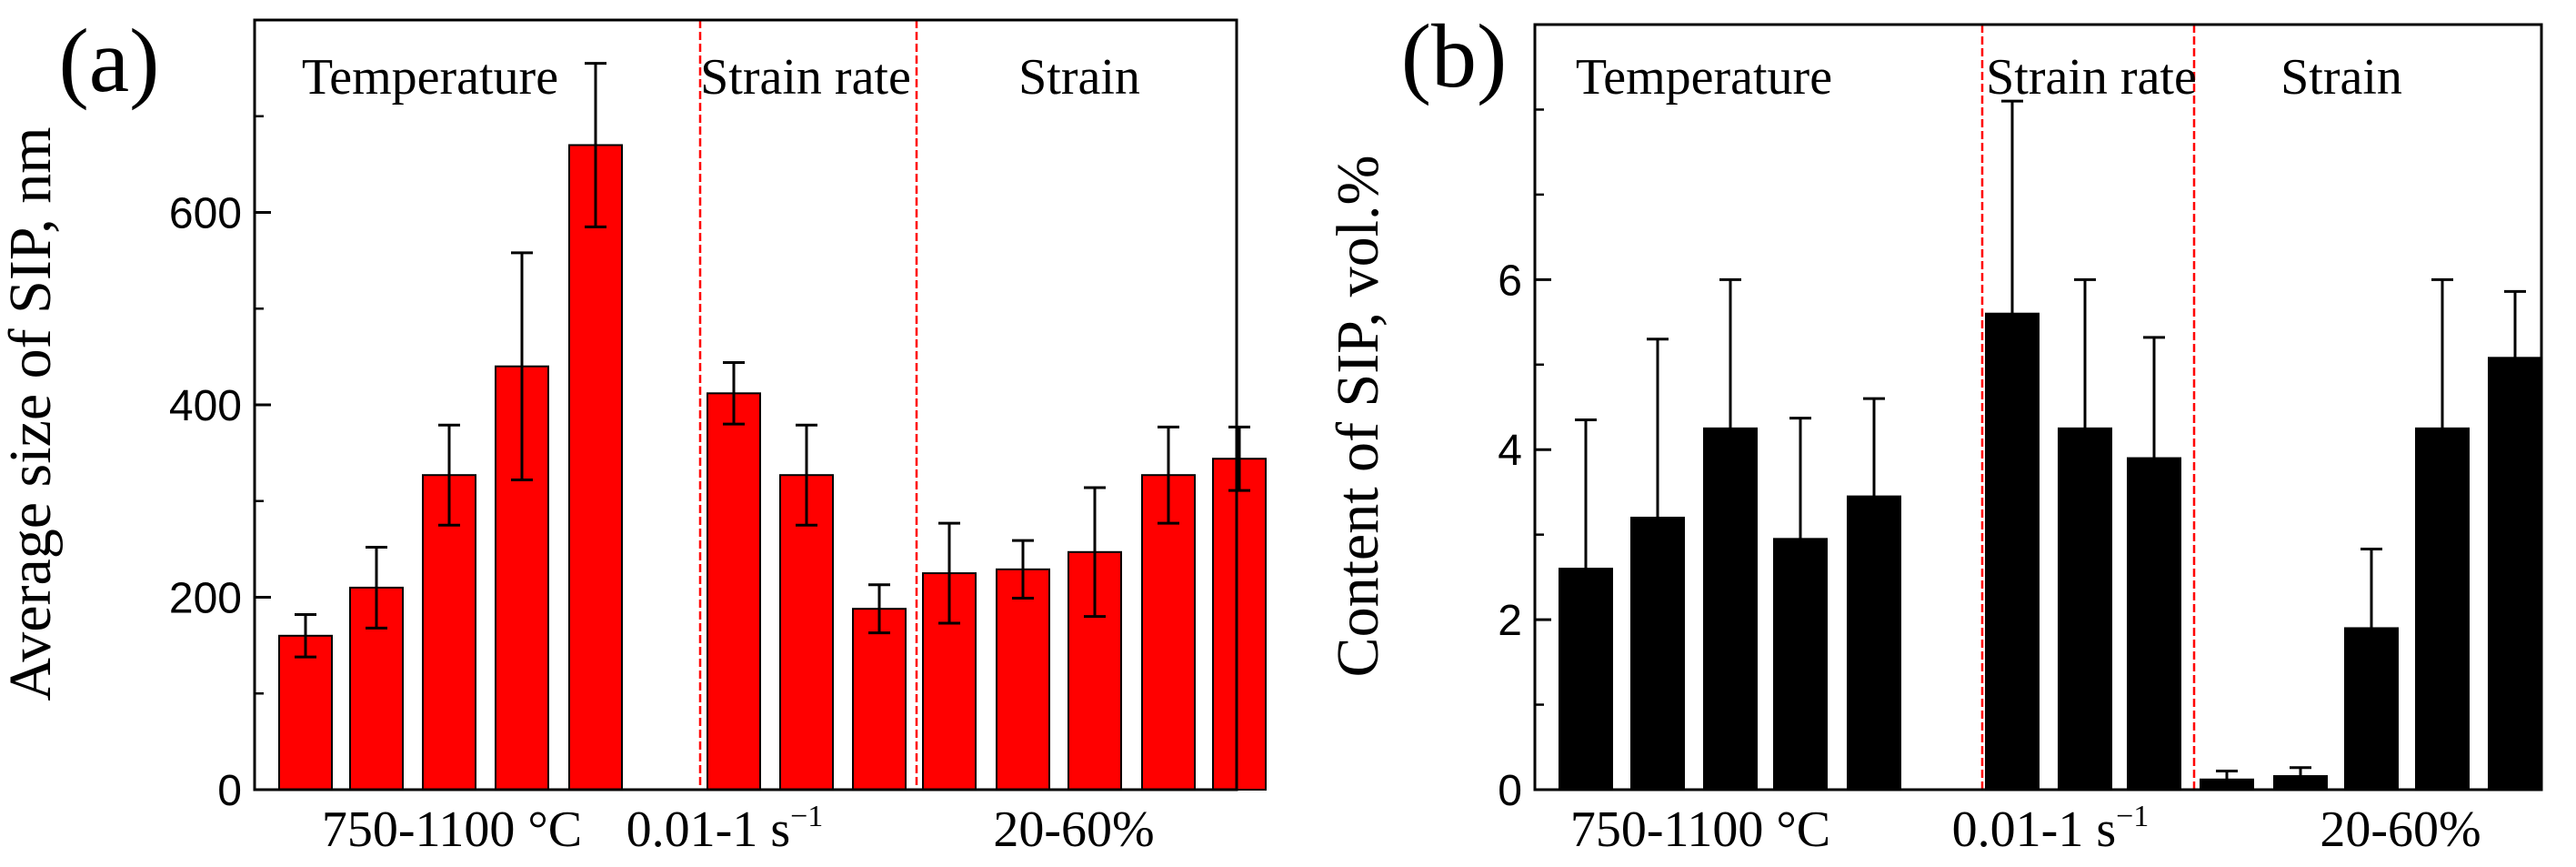 The height and width of the screenshot is (867, 2576). Describe the element at coordinates (1454, 55) in the screenshot. I see `panel-label: (b)` at that location.